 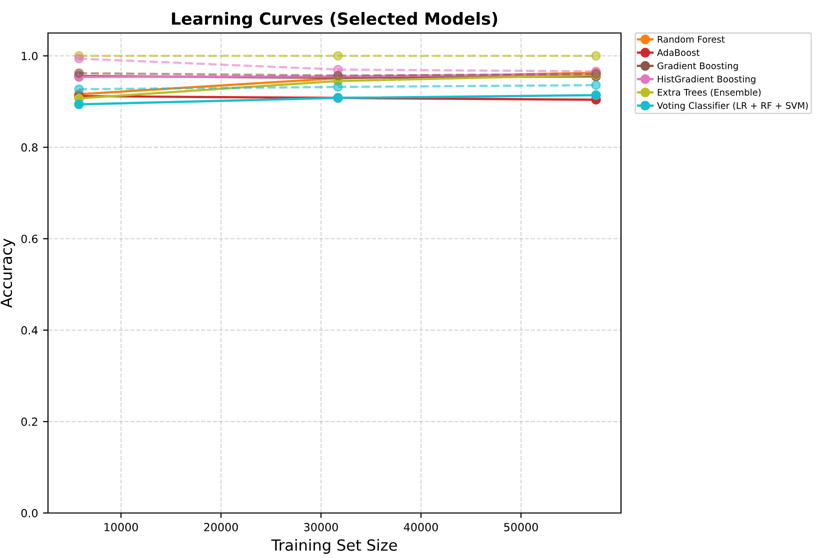 What do you see at coordinates (30, 56) in the screenshot?
I see `y-tick-label: 1.0` at bounding box center [30, 56].